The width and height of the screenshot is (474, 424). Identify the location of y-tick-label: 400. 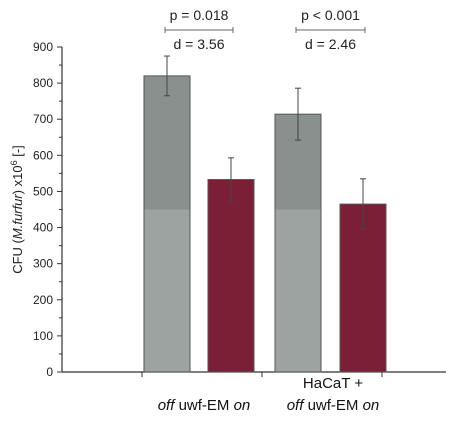
(43, 228).